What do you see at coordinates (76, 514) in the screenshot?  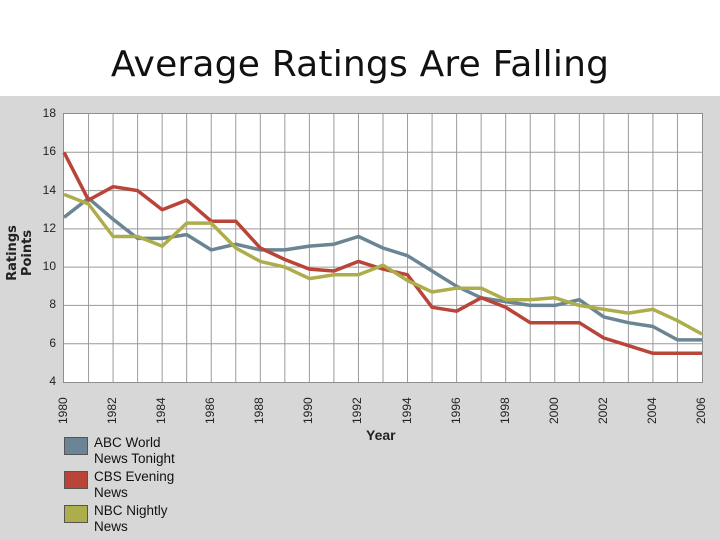 I see `legend-swatch-nbc` at bounding box center [76, 514].